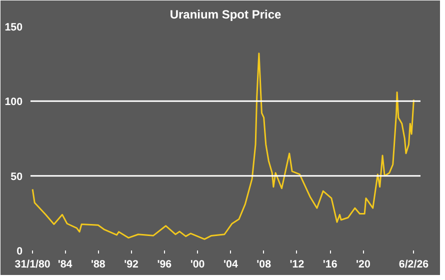 Image resolution: width=445 pixels, height=280 pixels. I want to click on x-tick-label: 31/1/80, so click(32, 264).